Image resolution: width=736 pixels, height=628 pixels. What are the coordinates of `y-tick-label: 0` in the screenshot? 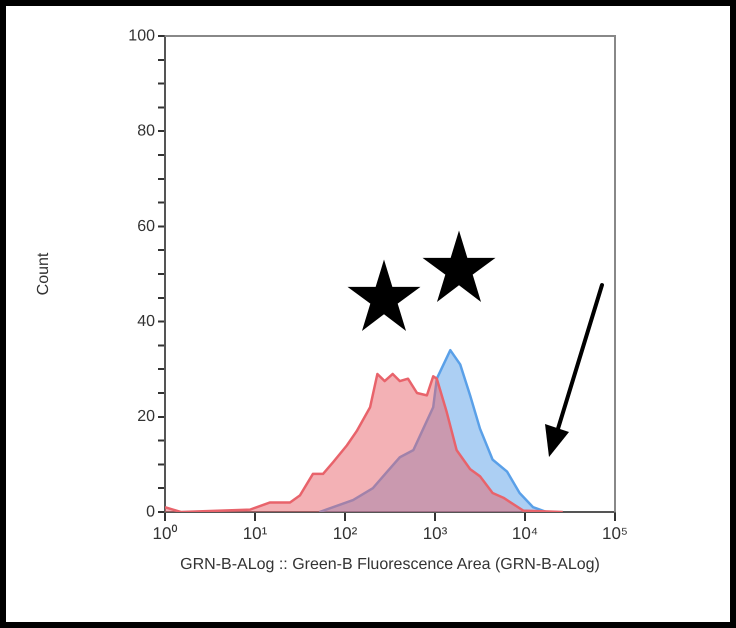 It's located at (151, 511).